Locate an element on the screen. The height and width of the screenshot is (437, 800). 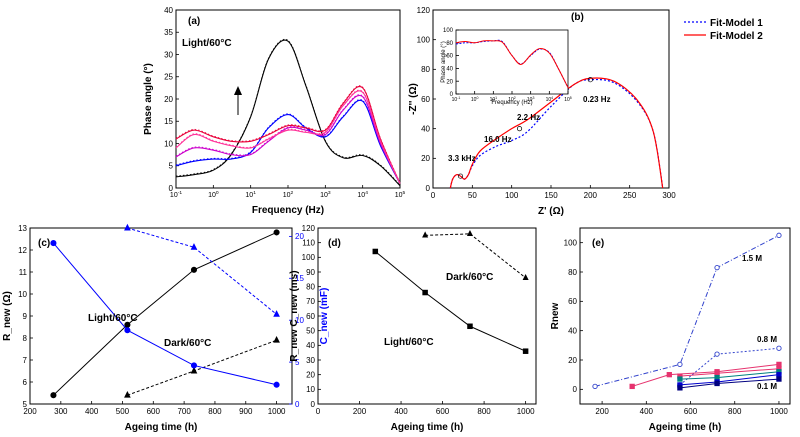
panel-c-y-tick-label: 8 is located at coordinates (25, 338).